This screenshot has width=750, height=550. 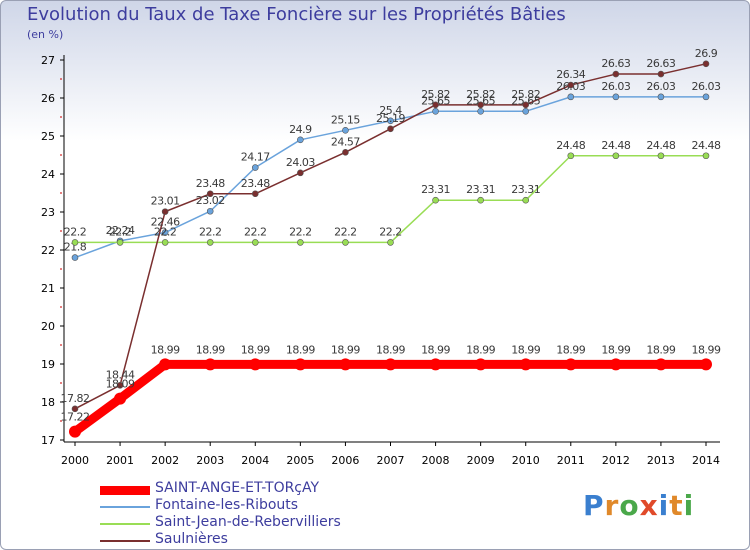 What do you see at coordinates (436, 460) in the screenshot?
I see `x-tick-label: 2008` at bounding box center [436, 460].